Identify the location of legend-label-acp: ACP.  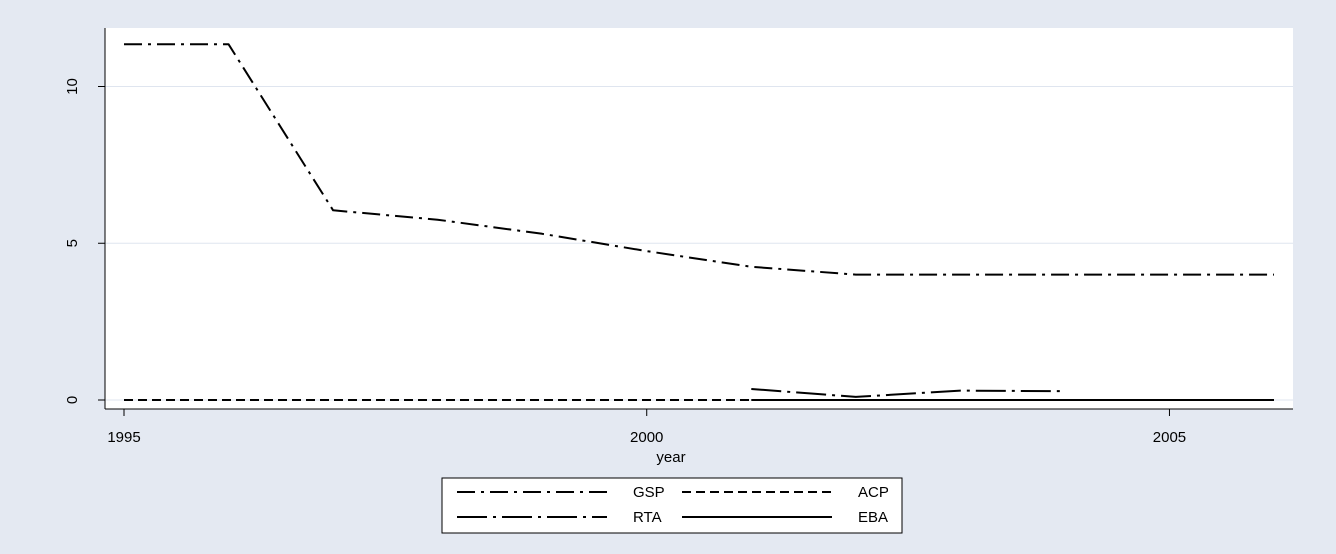
(873, 492).